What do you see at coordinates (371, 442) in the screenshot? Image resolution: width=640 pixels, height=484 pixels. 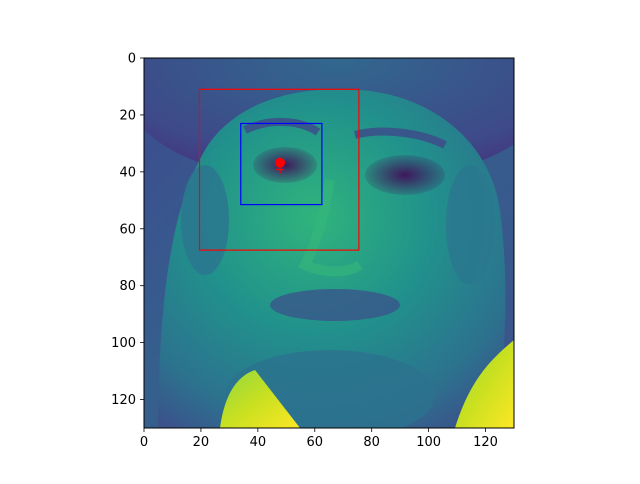 I see `x-tick-label: 80` at bounding box center [371, 442].